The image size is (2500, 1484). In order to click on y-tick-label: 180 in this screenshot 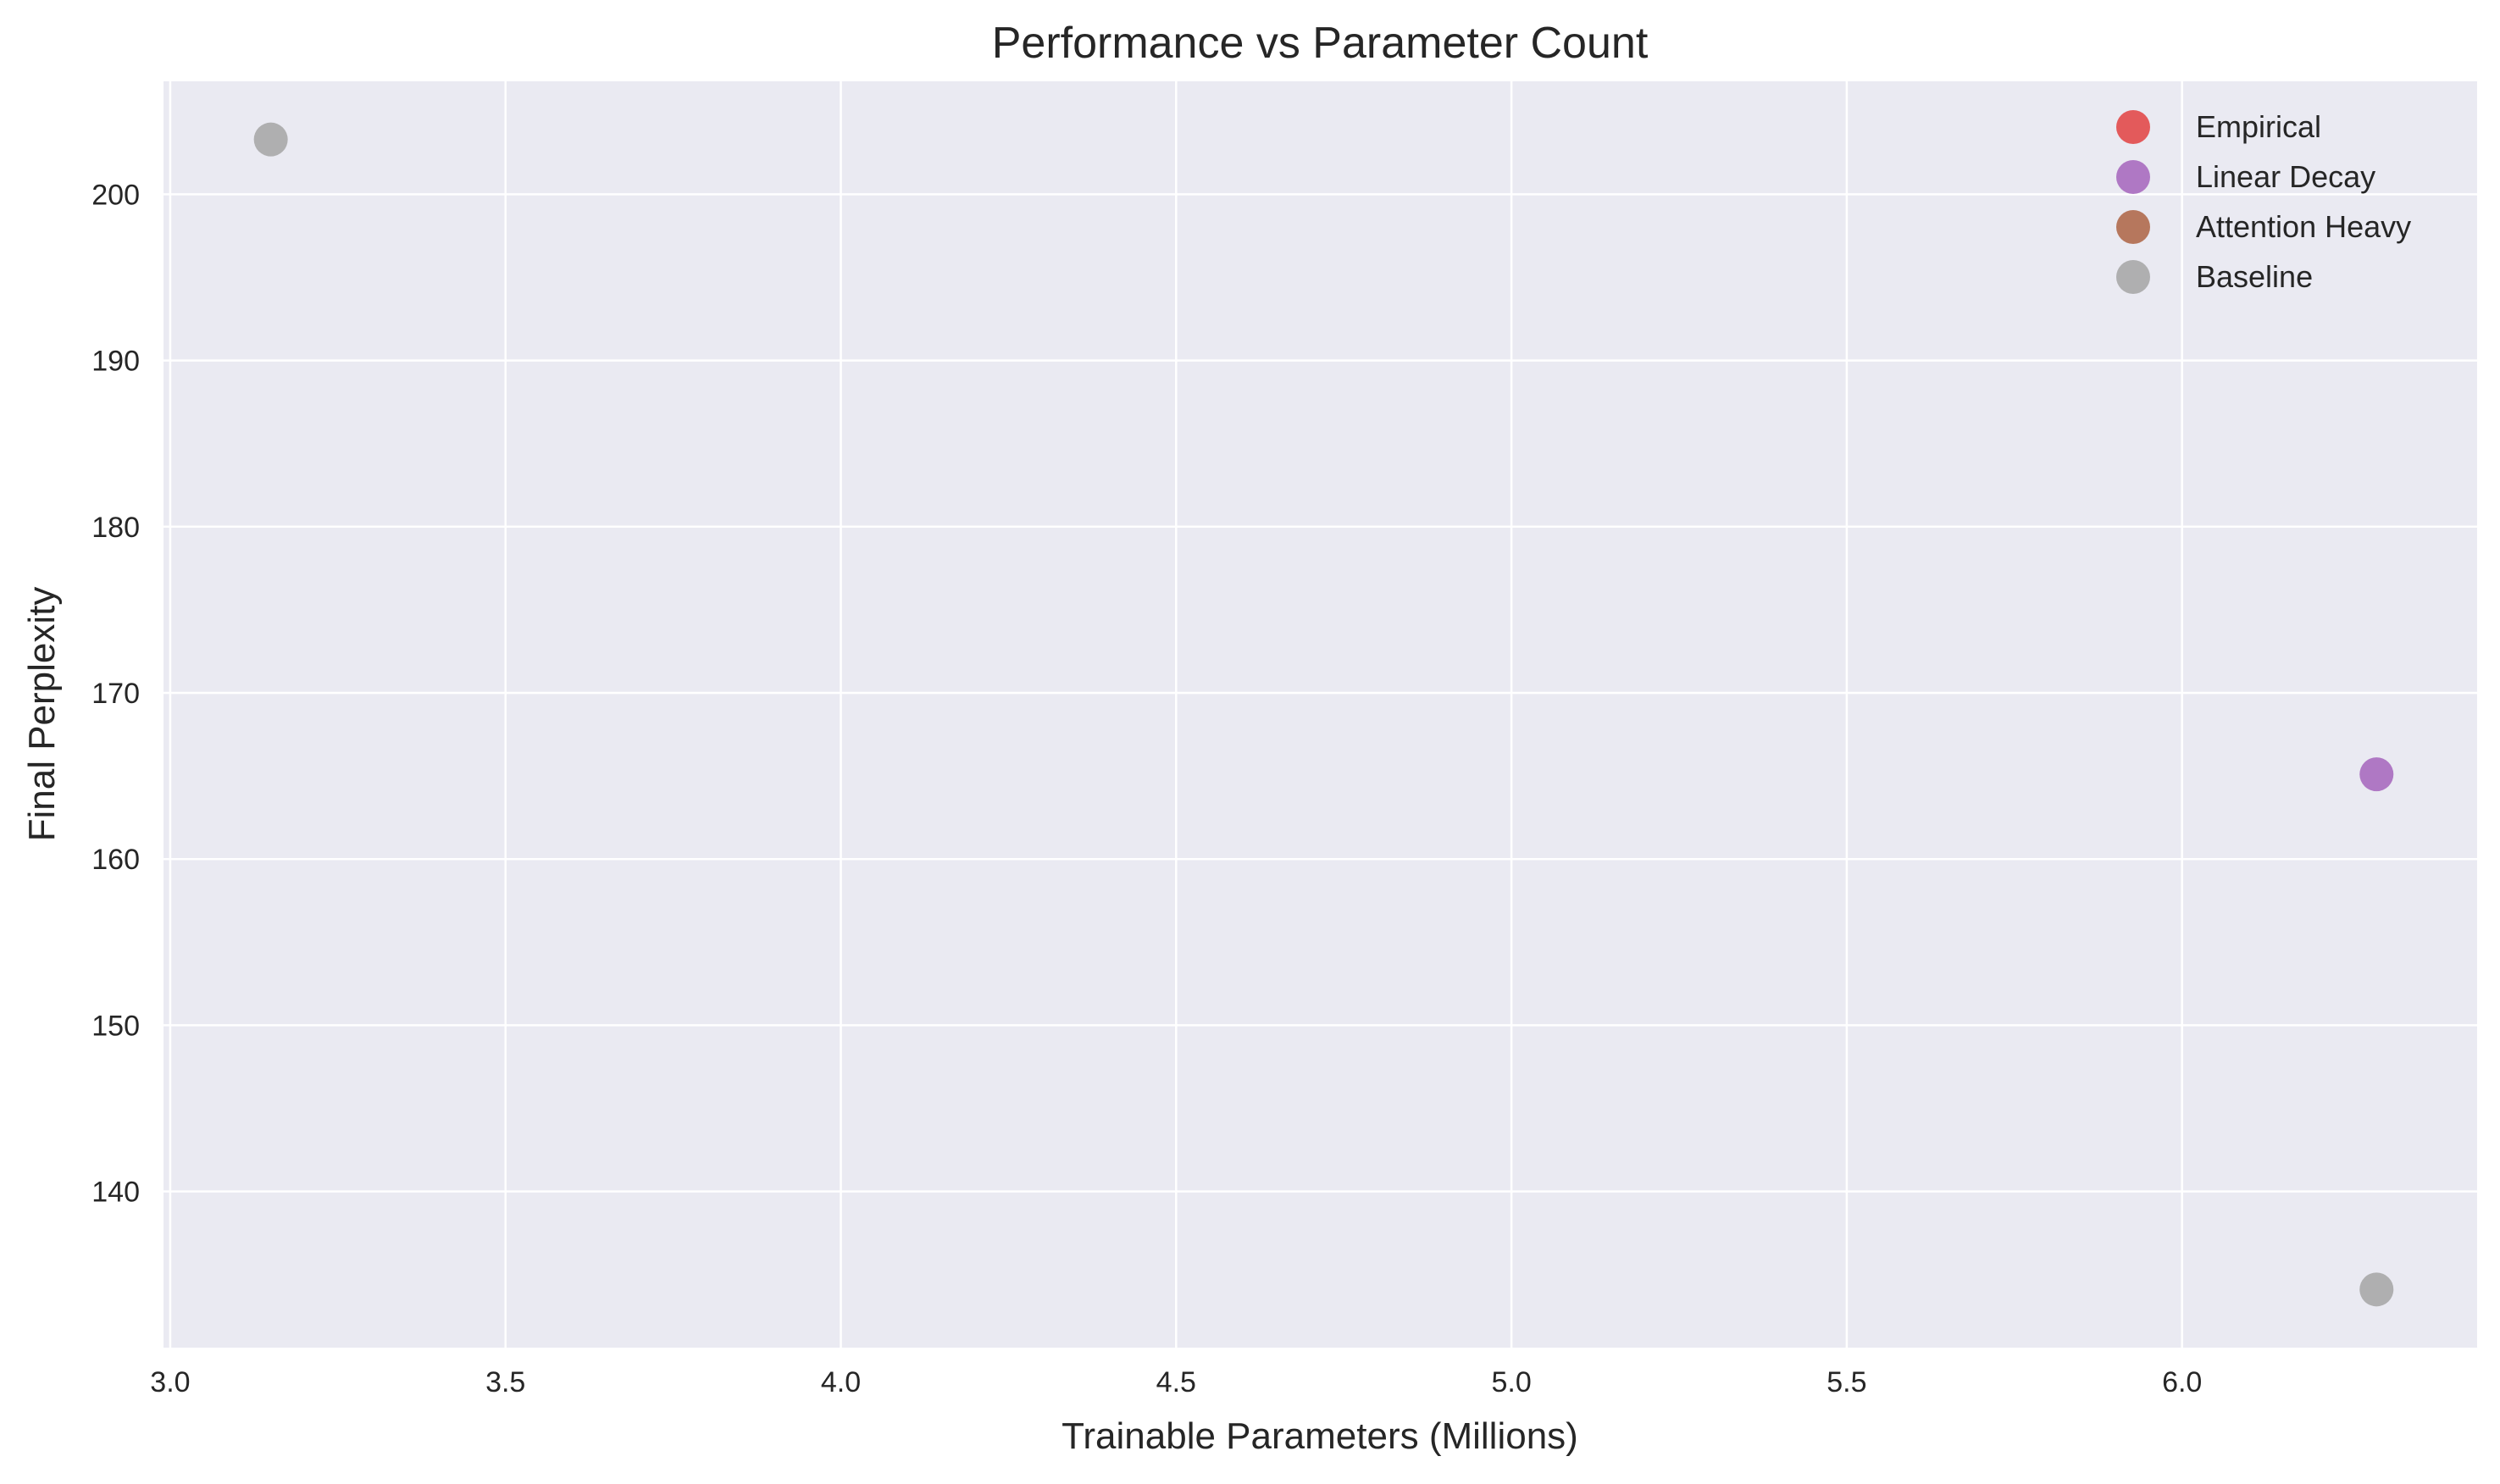, I will do `click(115, 528)`.